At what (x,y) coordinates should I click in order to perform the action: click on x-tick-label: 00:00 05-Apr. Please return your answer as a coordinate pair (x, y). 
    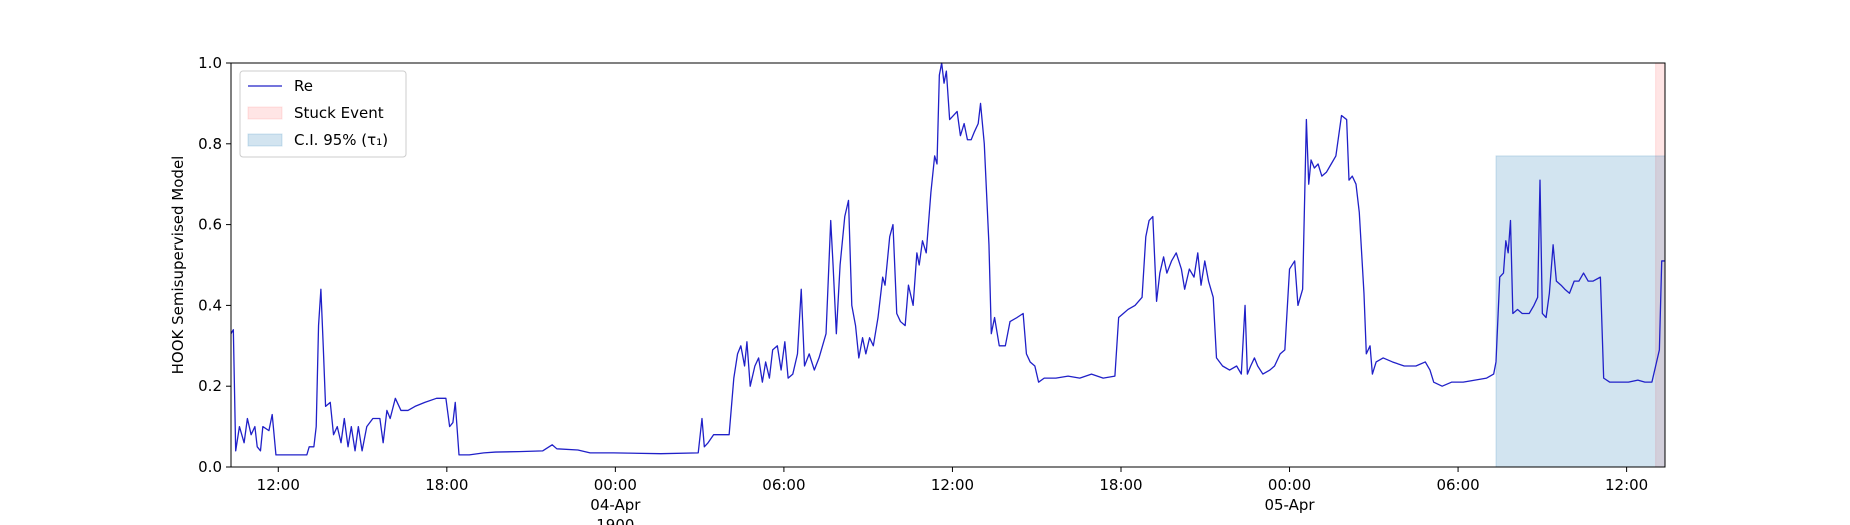
    Looking at the image, I should click on (1289, 495).